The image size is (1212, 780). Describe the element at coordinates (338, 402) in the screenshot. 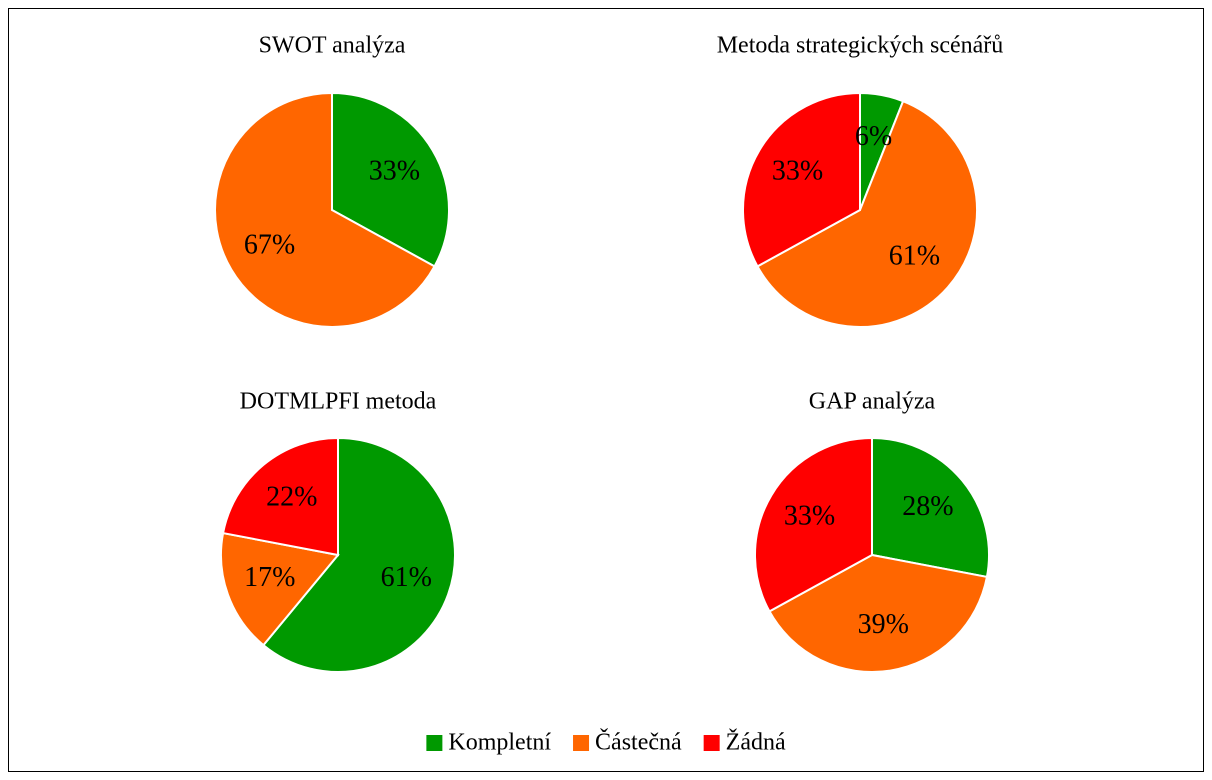

I see `pie-title: DOTMLPFI metoda` at that location.